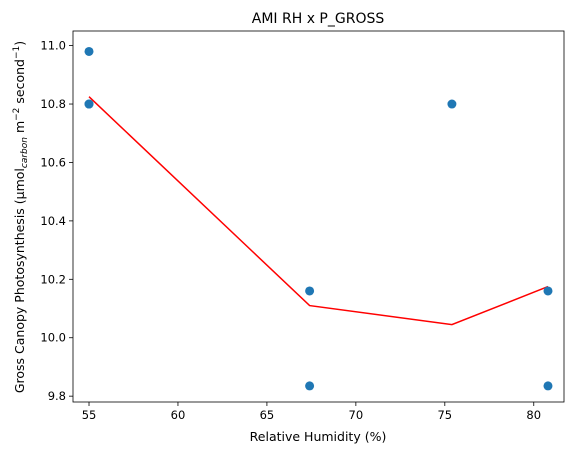  Describe the element at coordinates (356, 415) in the screenshot. I see `x-tick-label: 70` at that location.